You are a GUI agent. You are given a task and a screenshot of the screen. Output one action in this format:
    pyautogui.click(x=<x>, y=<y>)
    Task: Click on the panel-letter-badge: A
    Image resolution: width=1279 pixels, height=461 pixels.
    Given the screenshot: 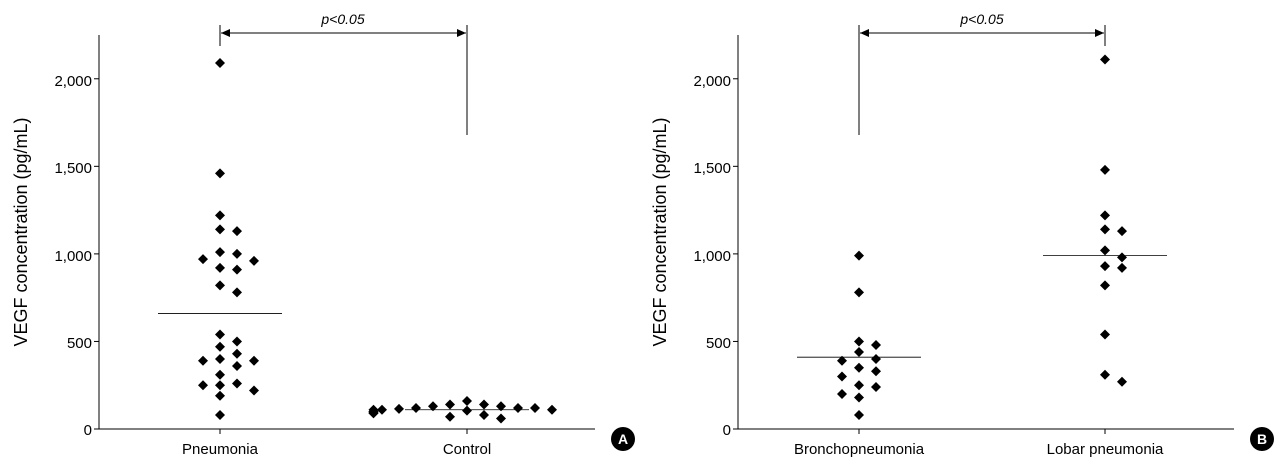 What is the action you would take?
    pyautogui.click(x=623, y=439)
    